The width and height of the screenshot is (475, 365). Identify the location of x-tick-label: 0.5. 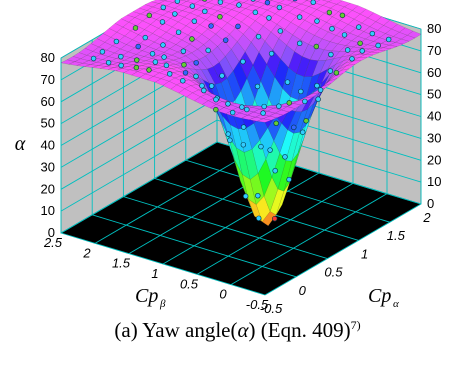
(333, 272).